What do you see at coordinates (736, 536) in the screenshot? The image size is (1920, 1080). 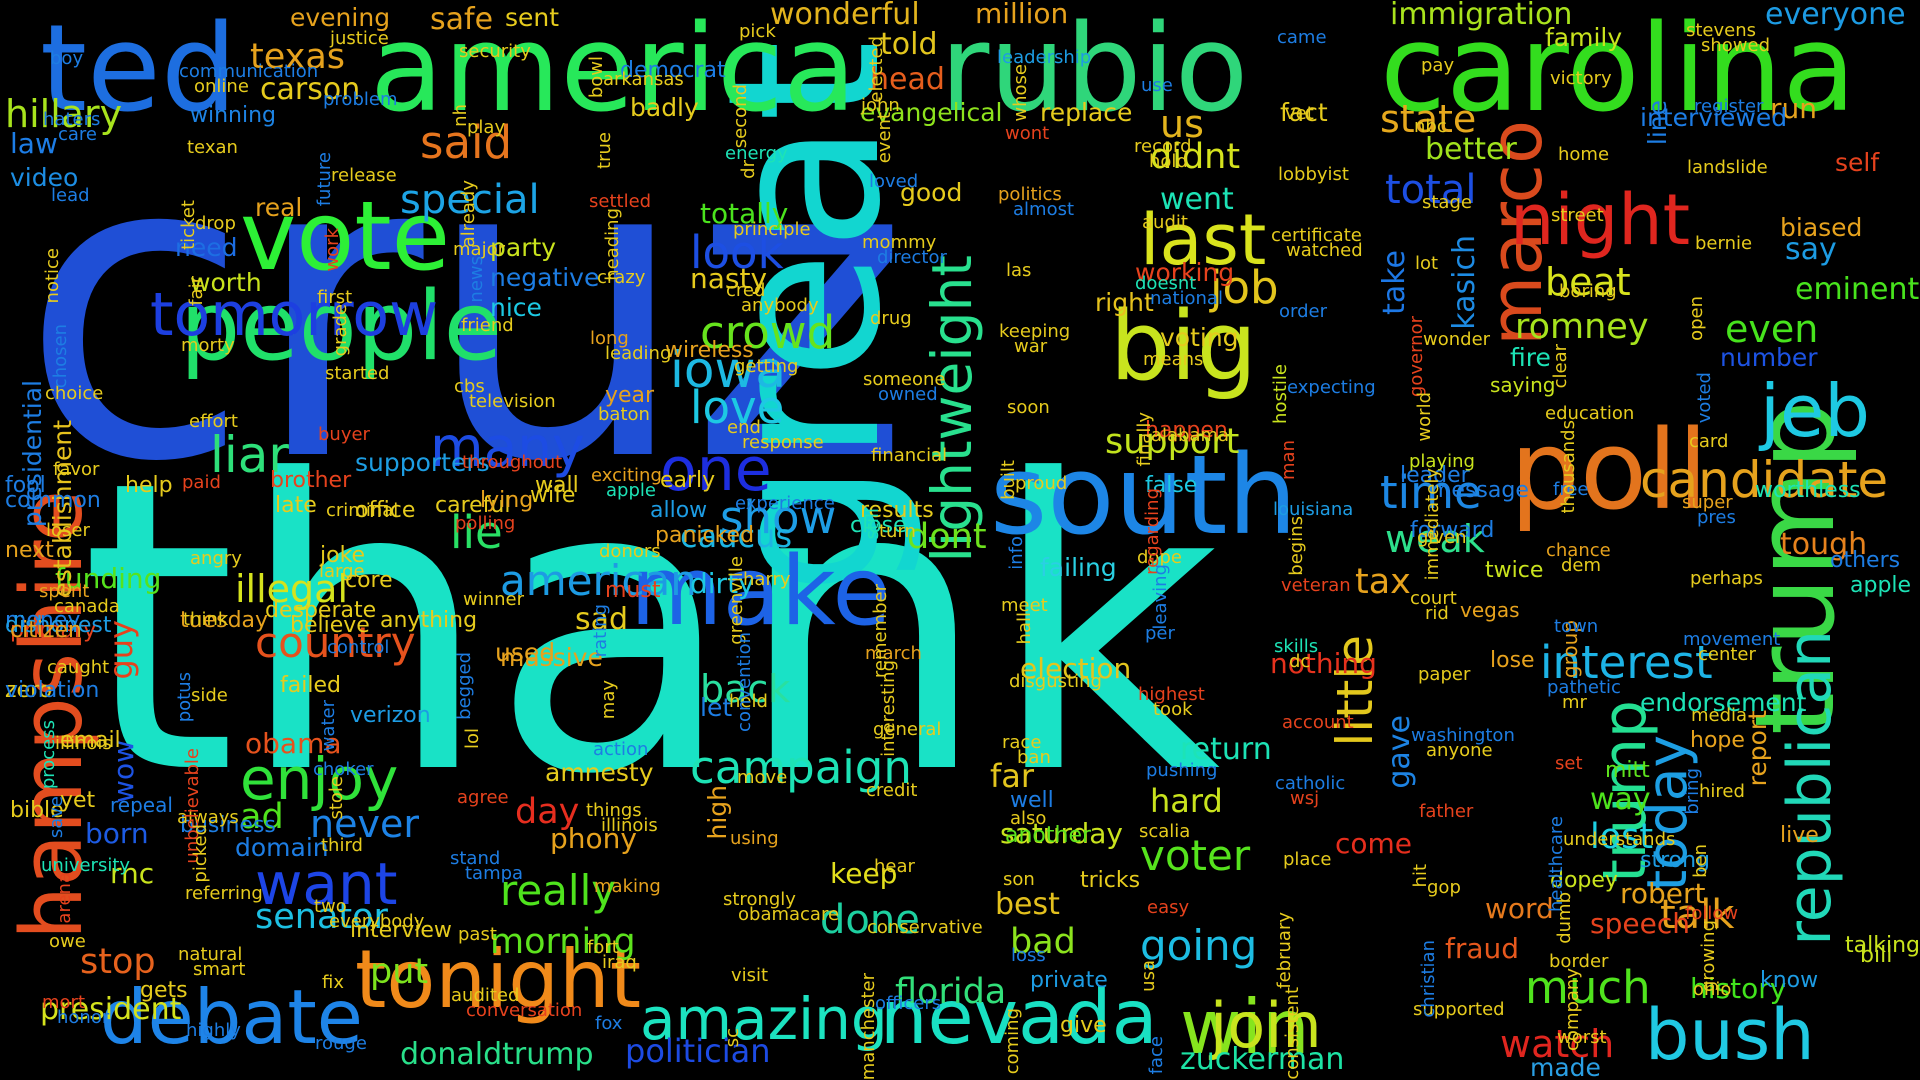 I see `word-caucus: caucus` at bounding box center [736, 536].